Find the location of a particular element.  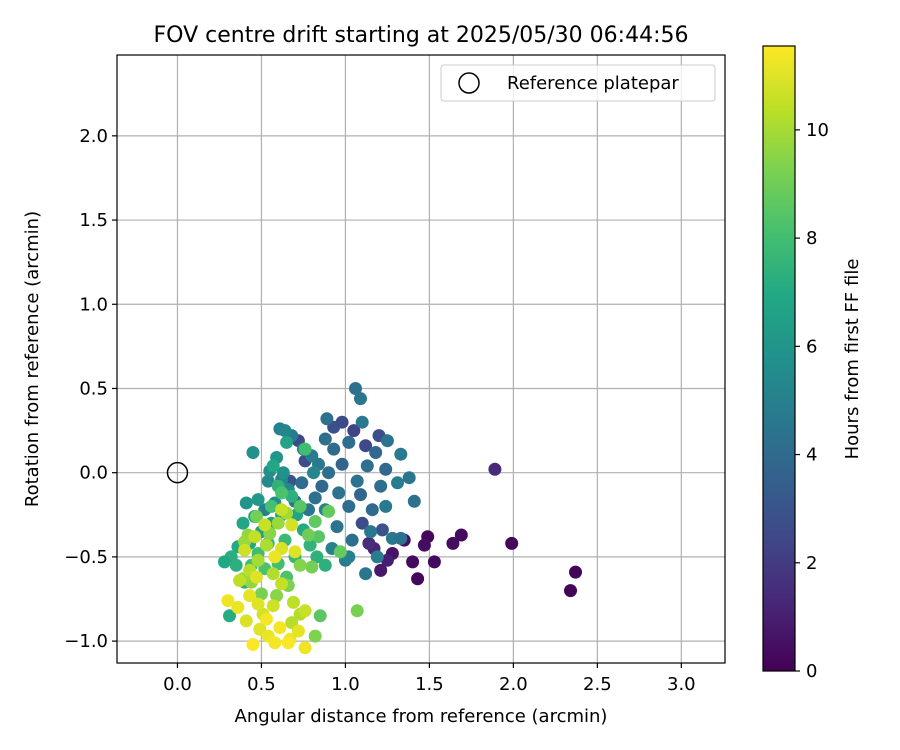

y-tick-label: 1.0 is located at coordinates (93, 304).